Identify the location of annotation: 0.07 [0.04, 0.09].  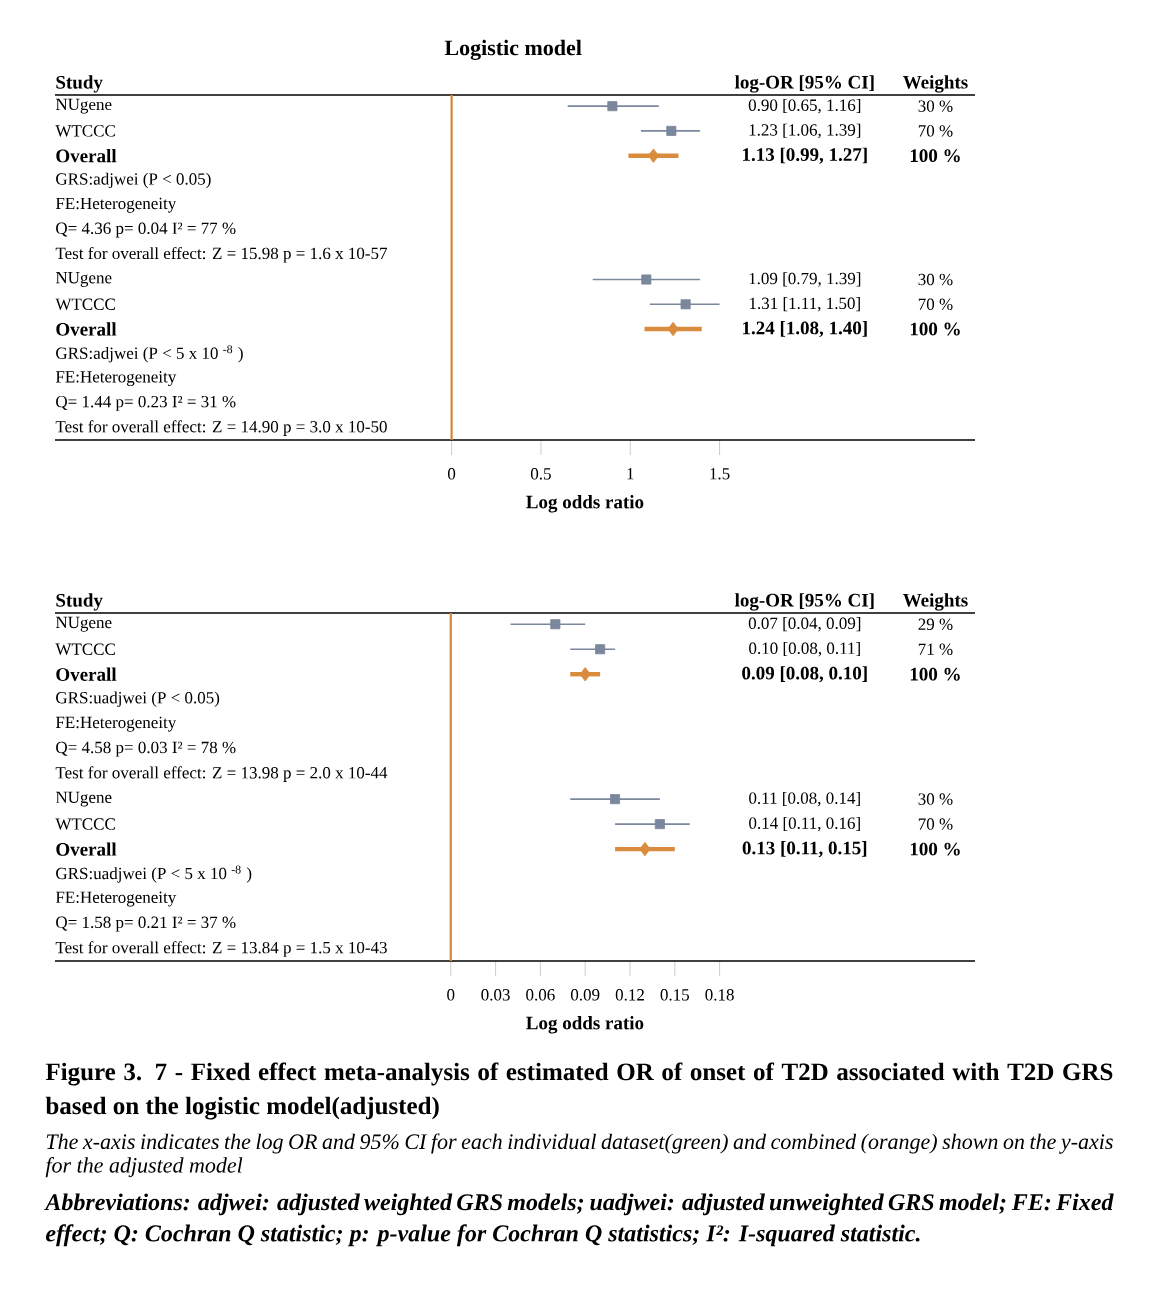
(804, 624).